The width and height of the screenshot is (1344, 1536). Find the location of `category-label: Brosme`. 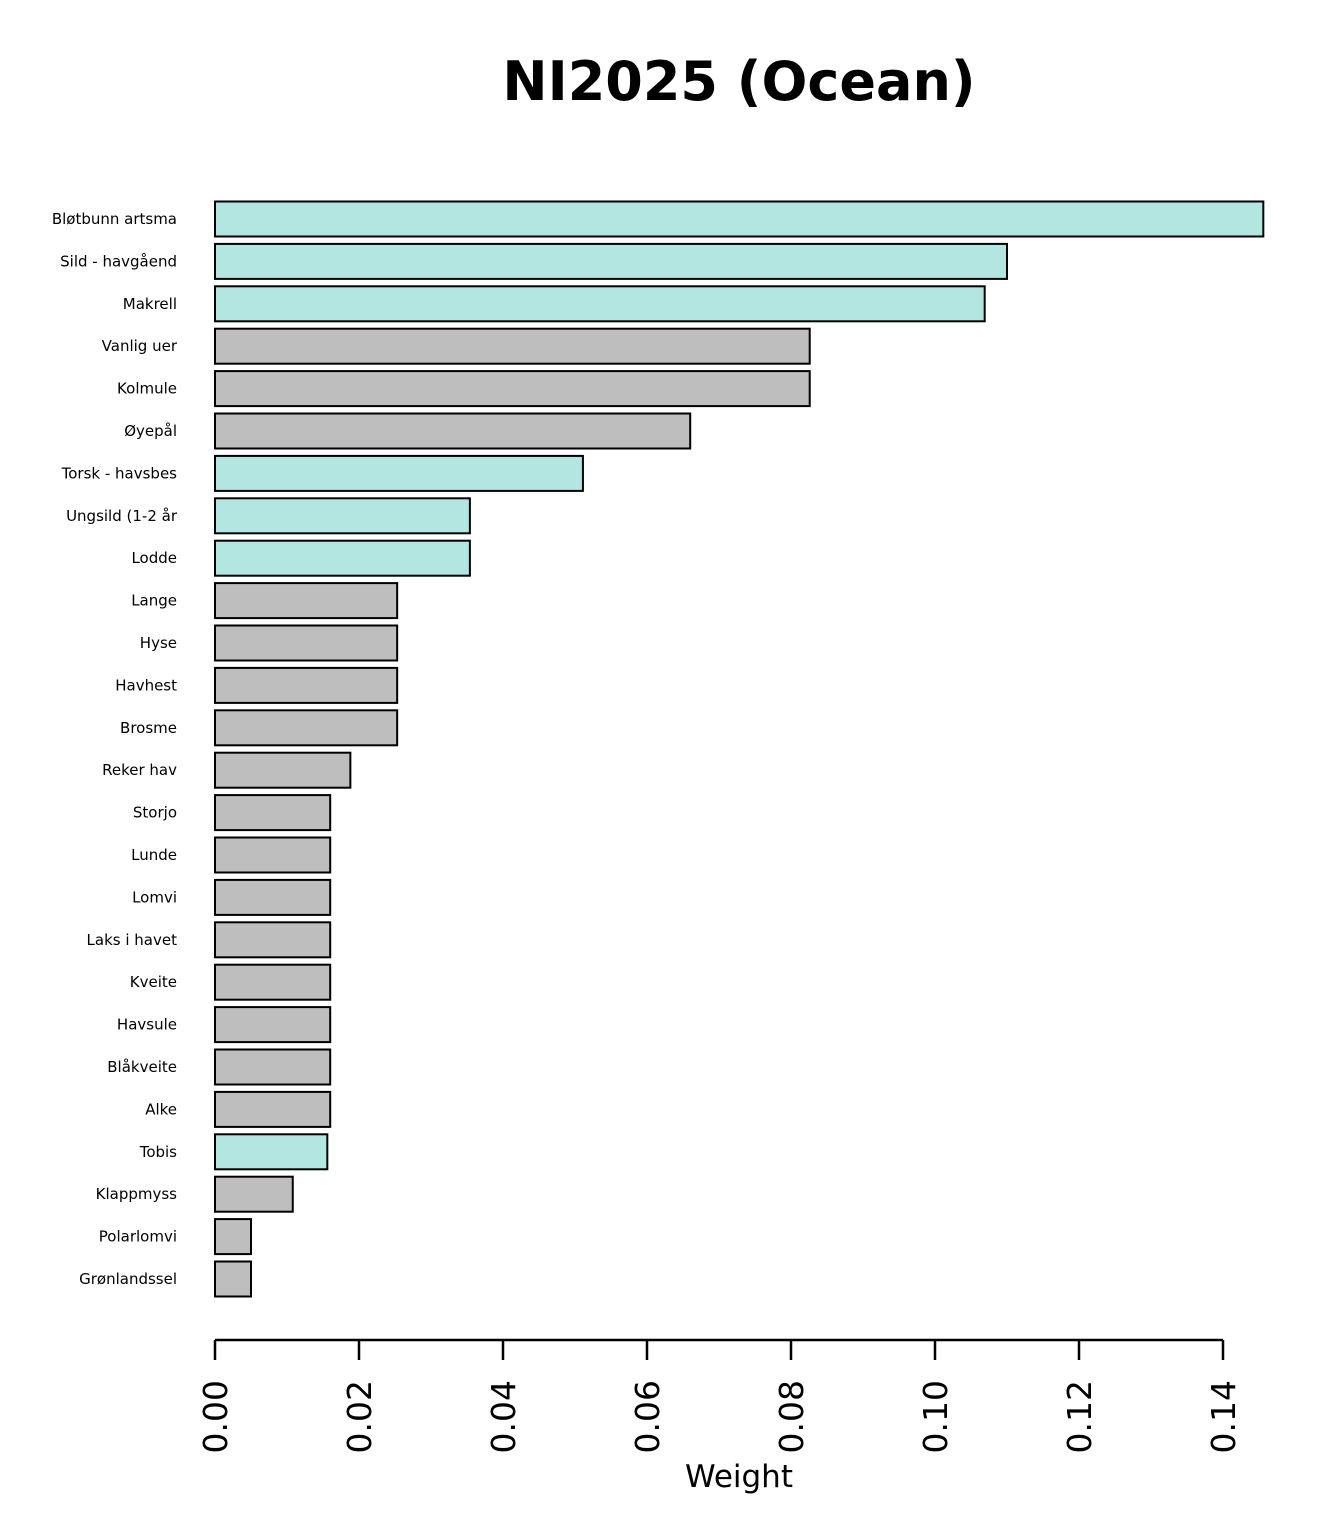

category-label: Brosme is located at coordinates (148, 728).